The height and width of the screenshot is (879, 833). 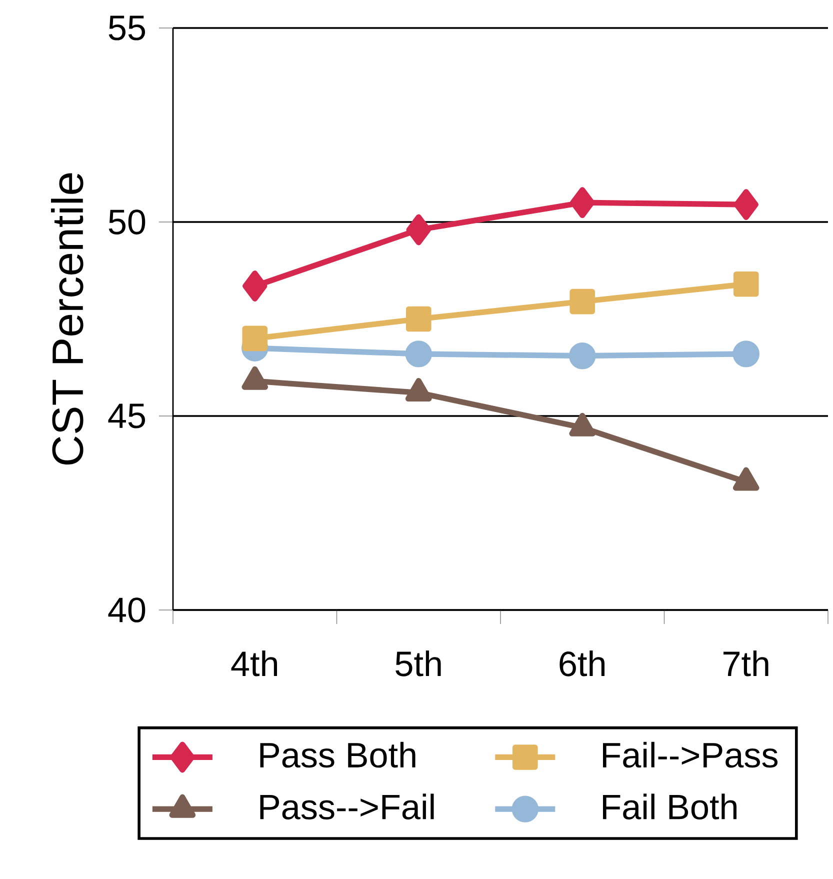 What do you see at coordinates (690, 755) in the screenshot?
I see `legend-label: Fail-->Pass` at bounding box center [690, 755].